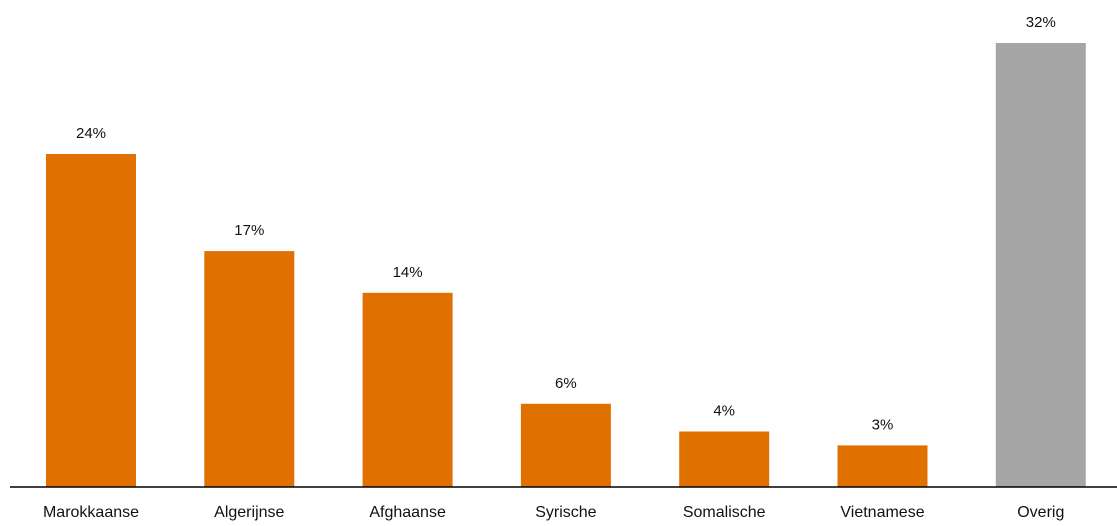 The height and width of the screenshot is (526, 1117). I want to click on bar-overig, so click(1040, 265).